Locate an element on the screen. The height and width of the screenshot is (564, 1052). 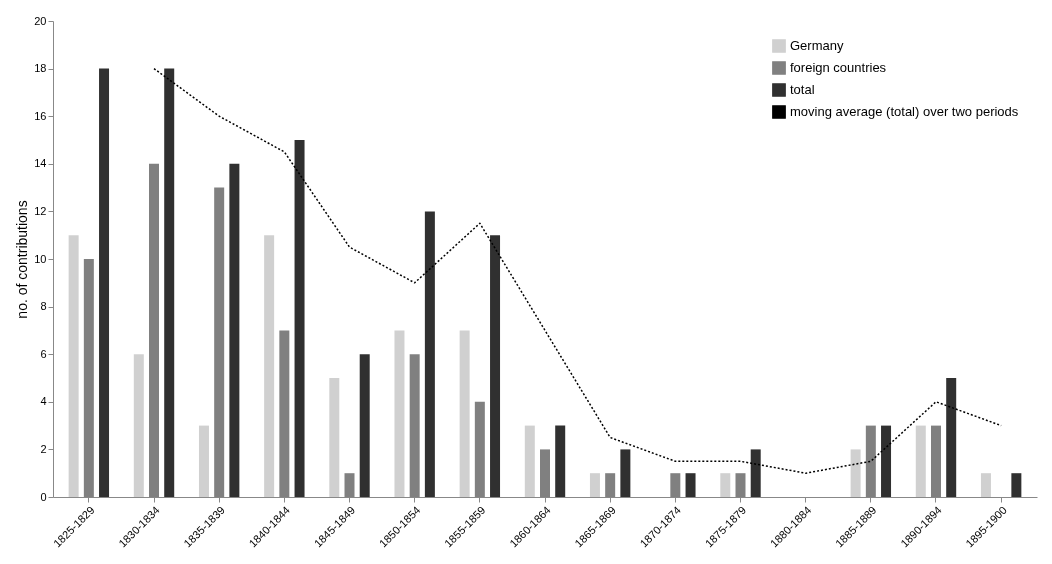
y-tick-label: 6 is located at coordinates (43, 353).